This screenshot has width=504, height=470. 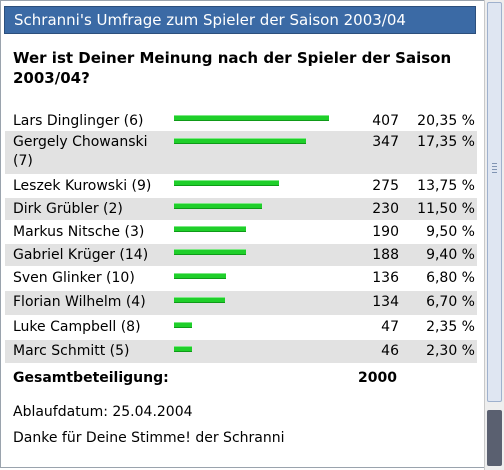 What do you see at coordinates (68, 209) in the screenshot?
I see `player-name: Dirk Grübler (2)` at bounding box center [68, 209].